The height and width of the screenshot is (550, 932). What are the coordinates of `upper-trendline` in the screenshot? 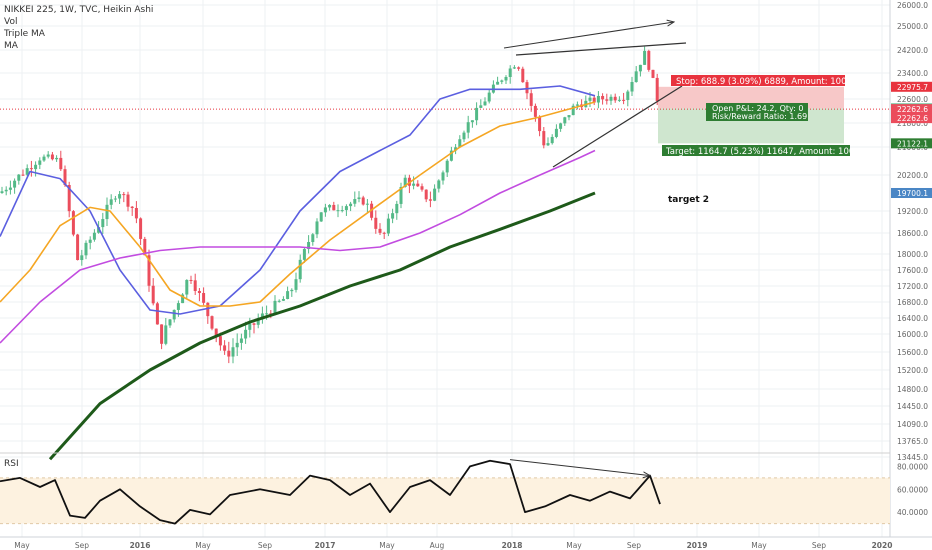 It's located at (601, 49).